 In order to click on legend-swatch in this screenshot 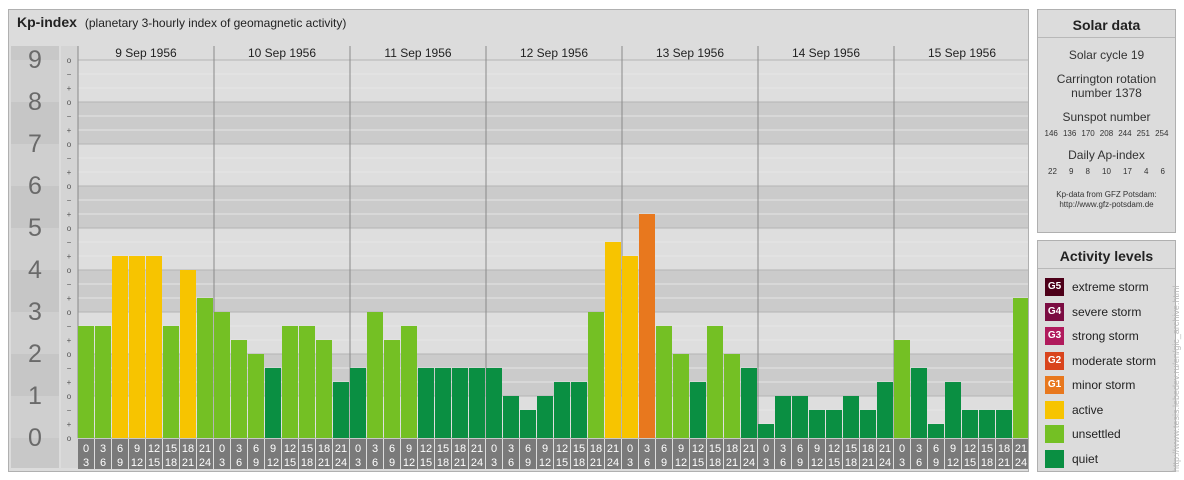, I will do `click(1054, 434)`.